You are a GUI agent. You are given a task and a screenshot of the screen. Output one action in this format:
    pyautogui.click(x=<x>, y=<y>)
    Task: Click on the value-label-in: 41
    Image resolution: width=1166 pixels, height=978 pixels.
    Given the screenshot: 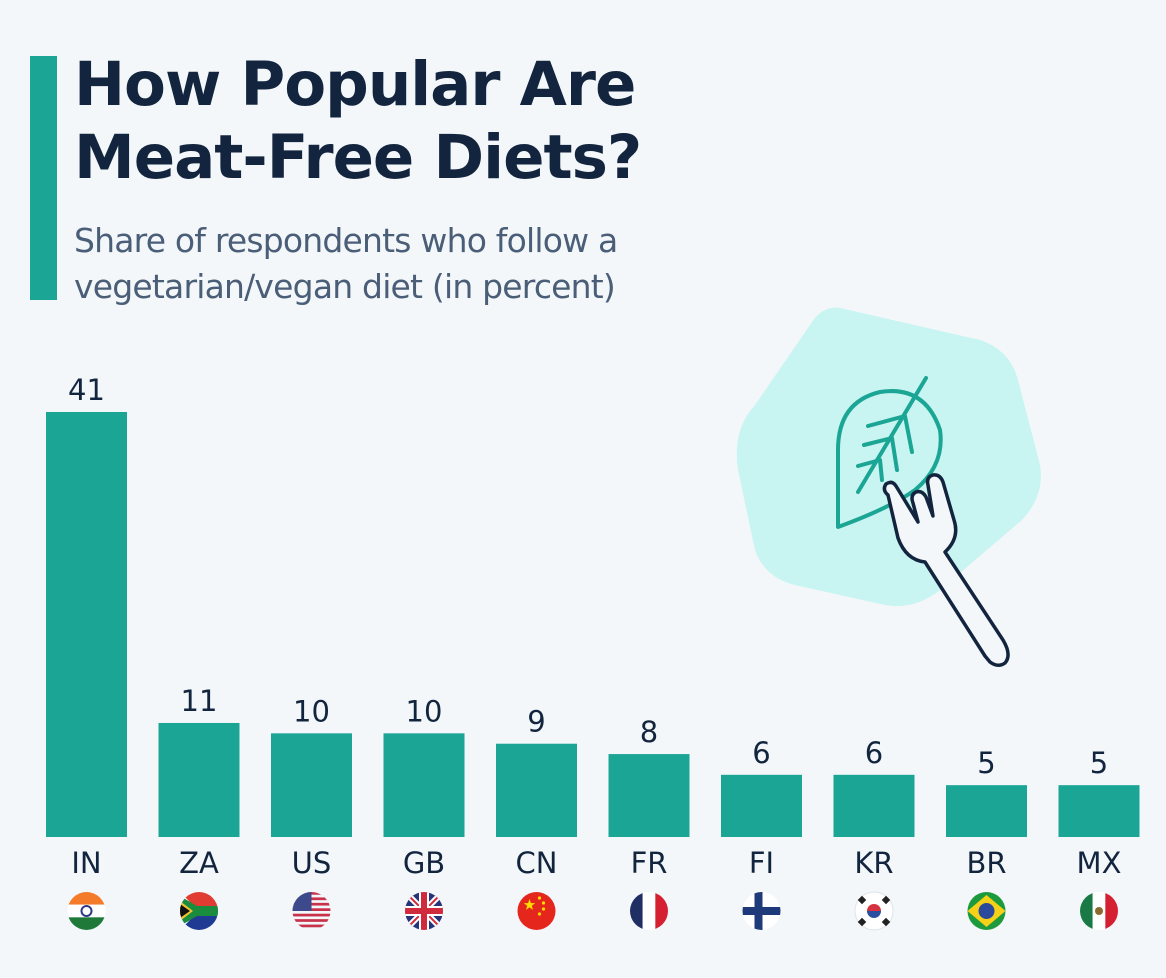 What is the action you would take?
    pyautogui.click(x=86, y=390)
    